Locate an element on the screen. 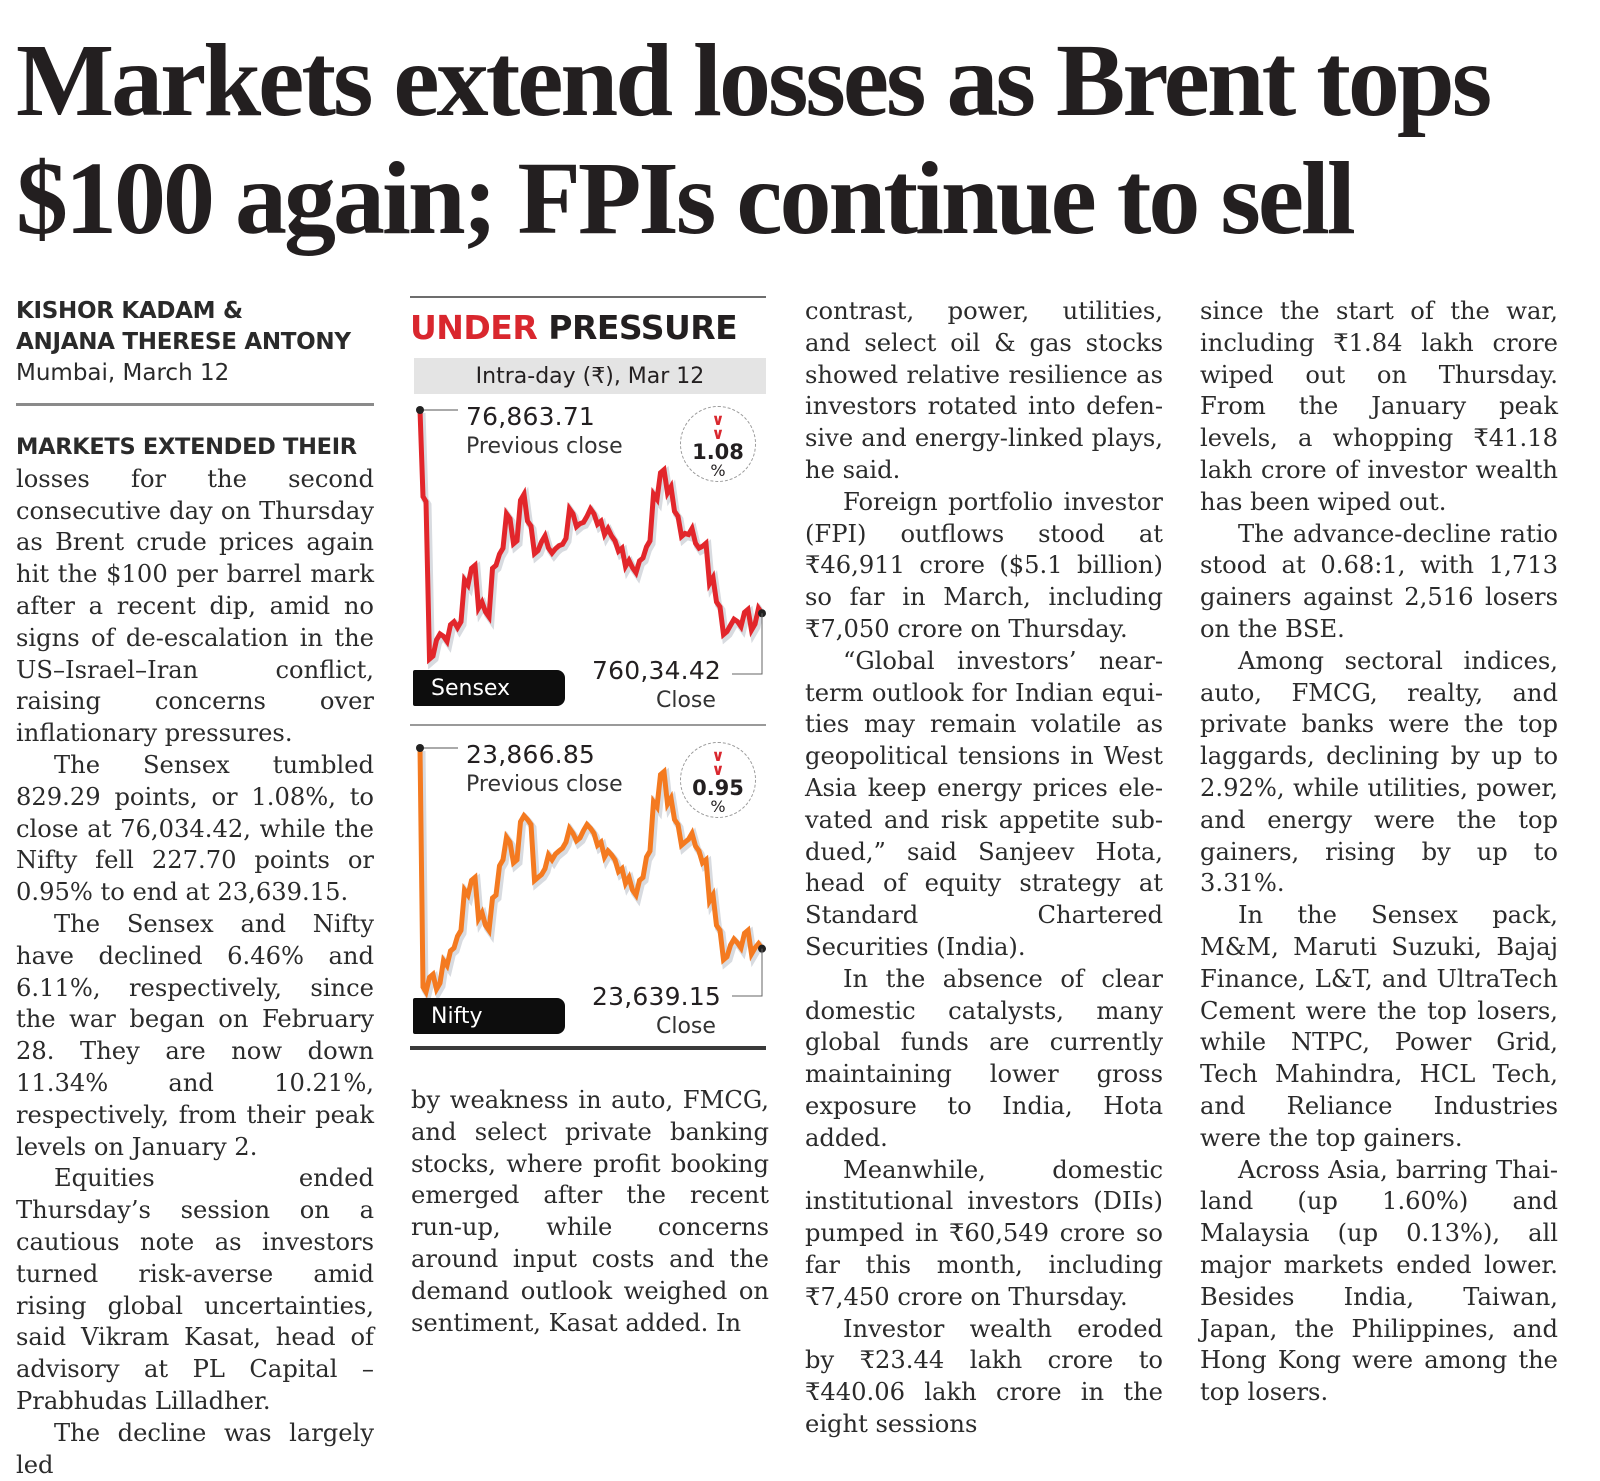  graphic-bottom-rule is located at coordinates (588, 1048).